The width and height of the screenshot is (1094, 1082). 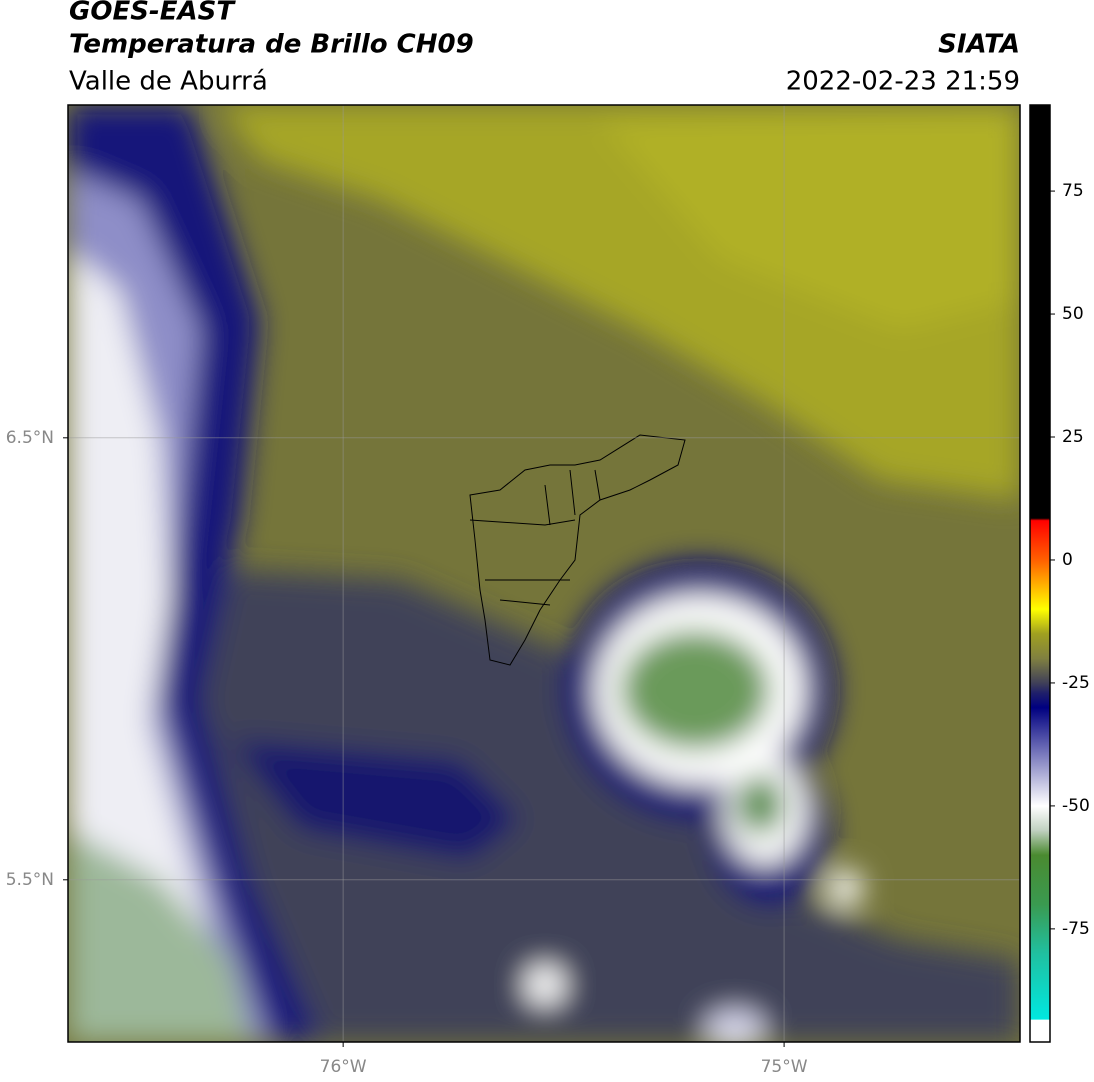 What do you see at coordinates (903, 82) in the screenshot?
I see `datetime: 2022-02-23 21:59` at bounding box center [903, 82].